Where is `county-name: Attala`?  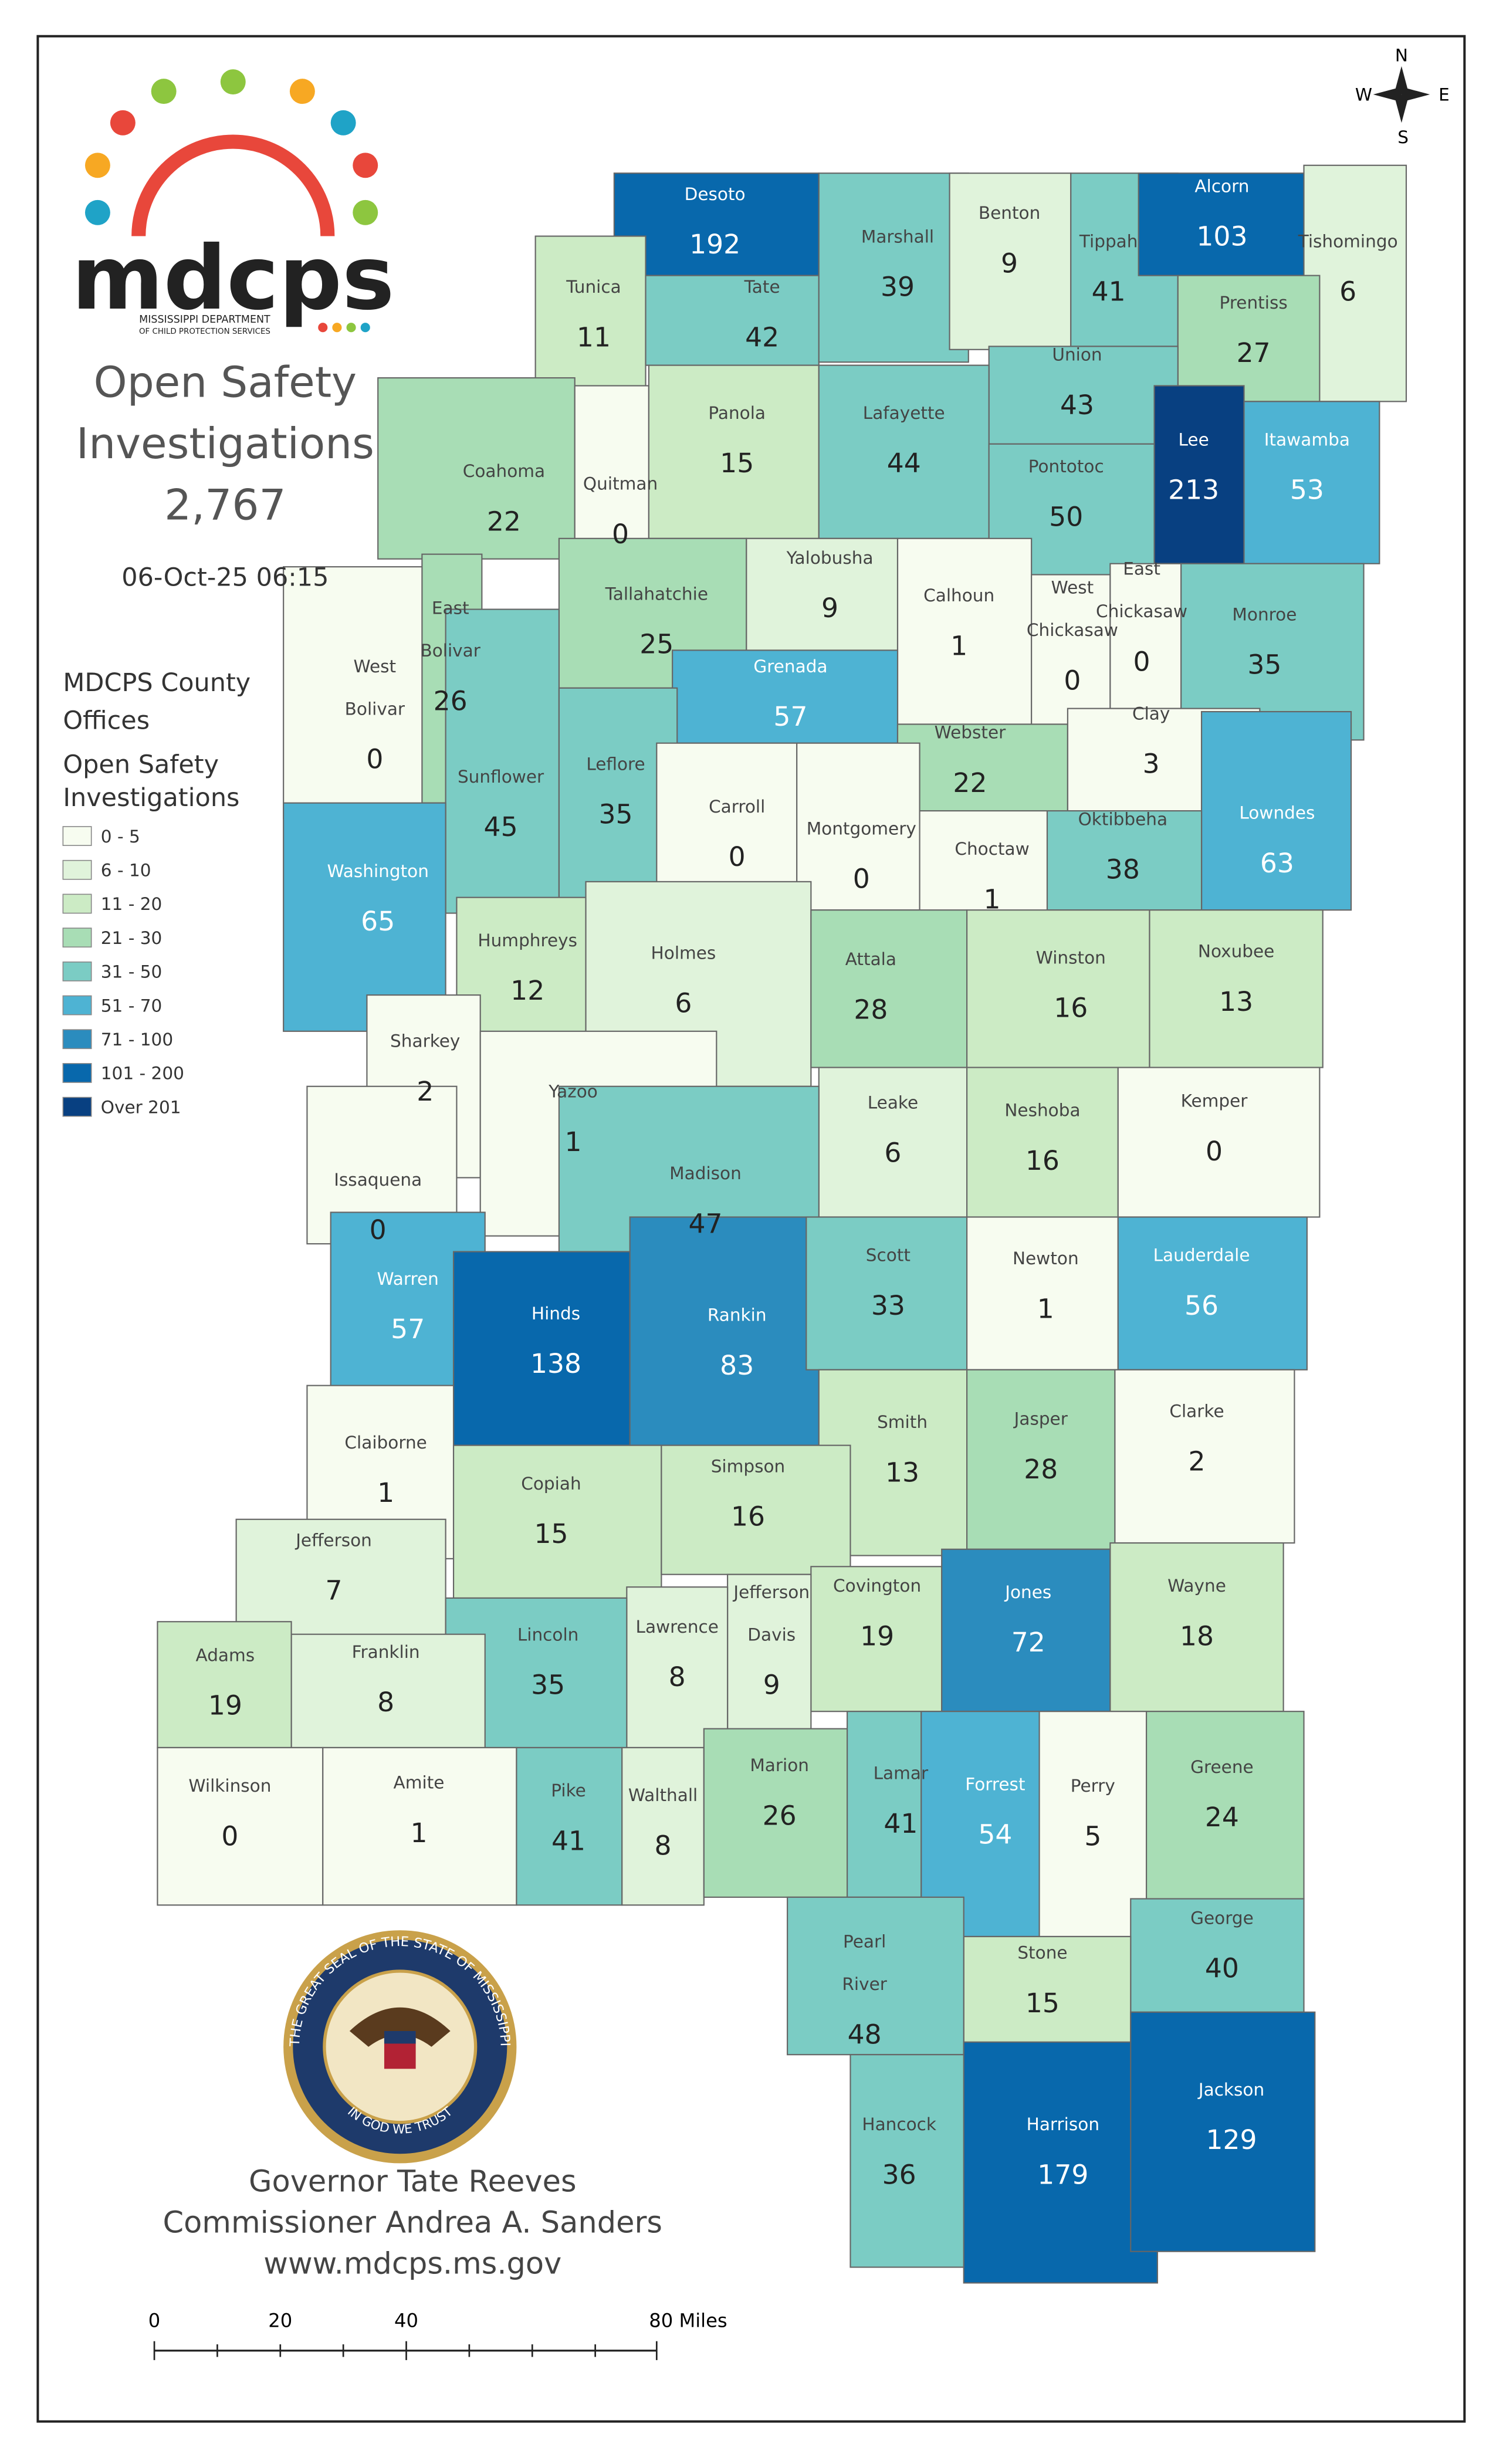 county-name: Attala is located at coordinates (870, 959).